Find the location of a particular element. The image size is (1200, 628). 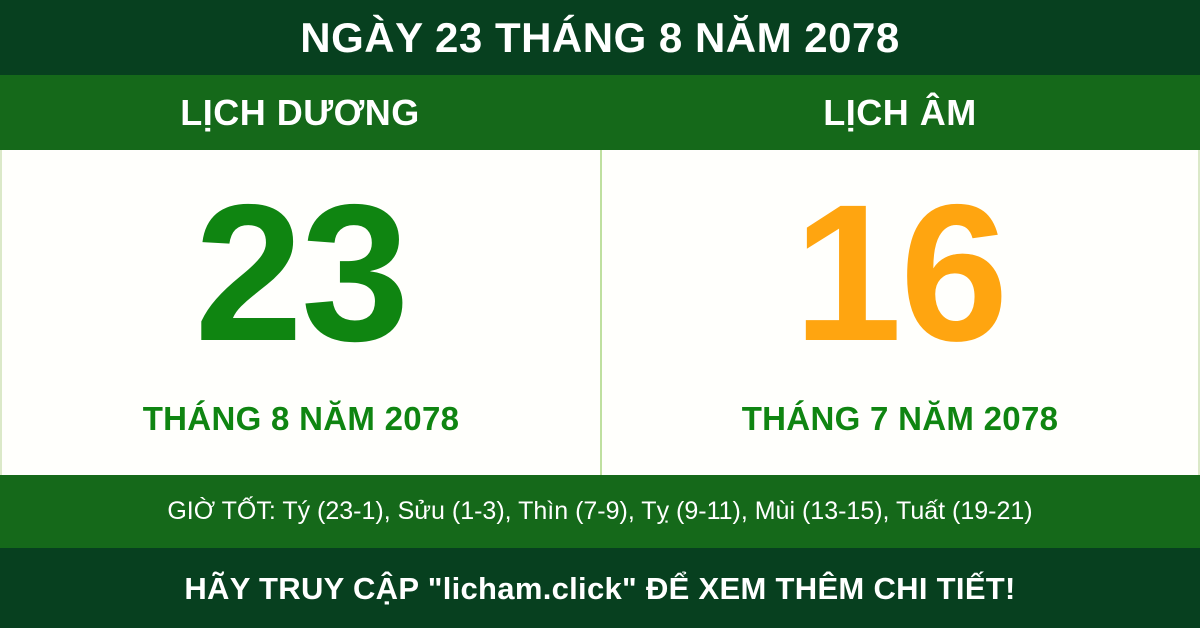

calendar-type-header-row: LỊCH DƯƠNG LỊCH ÂM is located at coordinates (600, 112).